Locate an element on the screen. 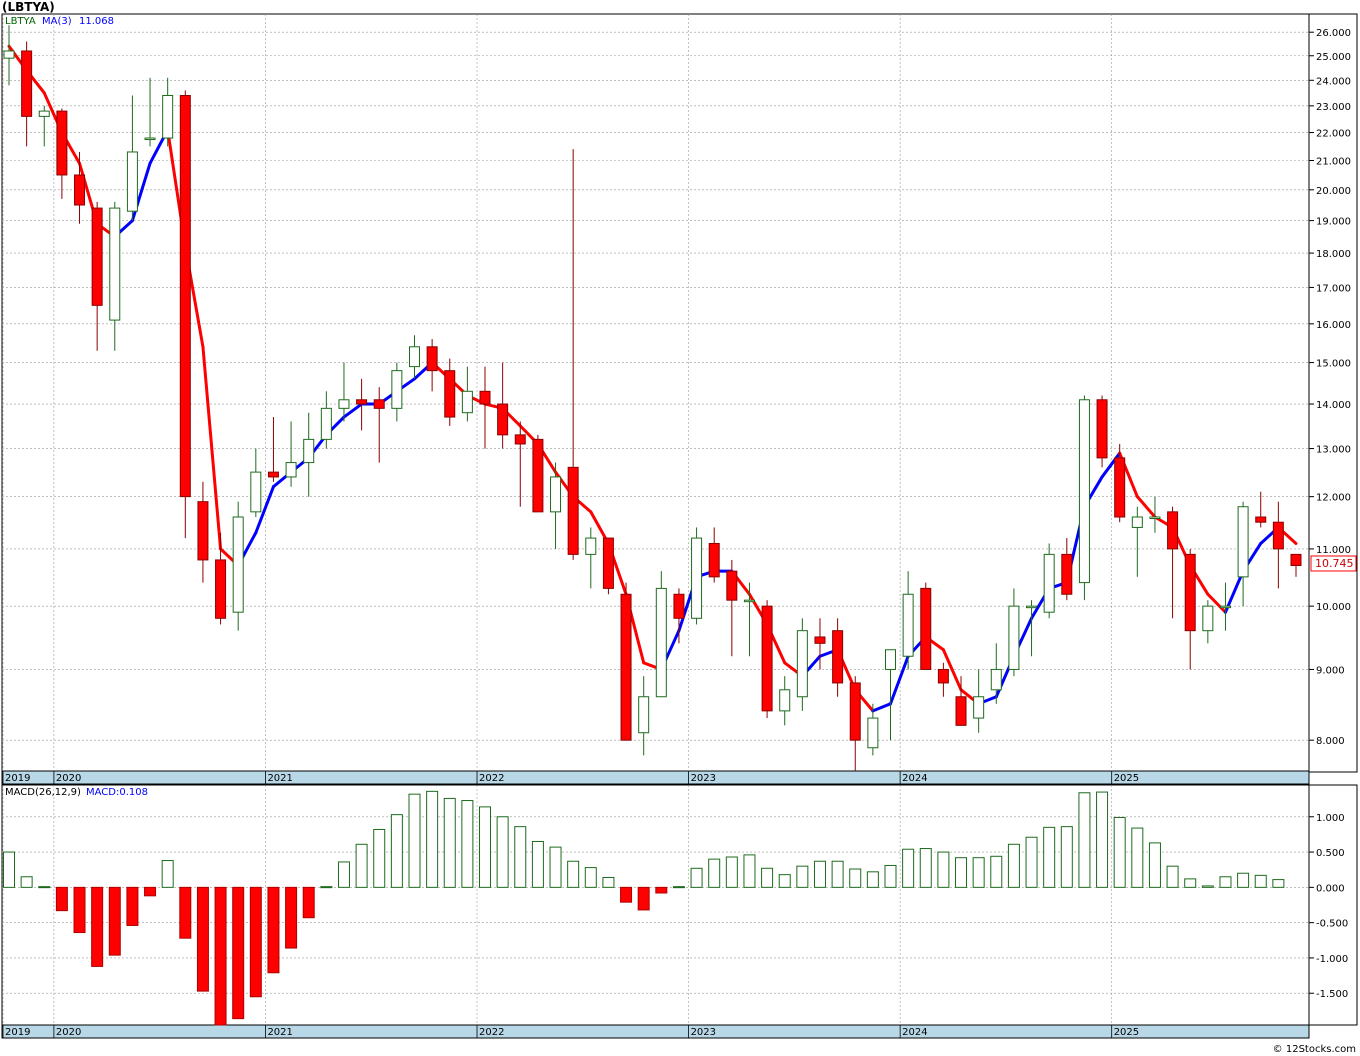 Image resolution: width=1360 pixels, height=1056 pixels. x-axis-label: 2023 is located at coordinates (703, 778).